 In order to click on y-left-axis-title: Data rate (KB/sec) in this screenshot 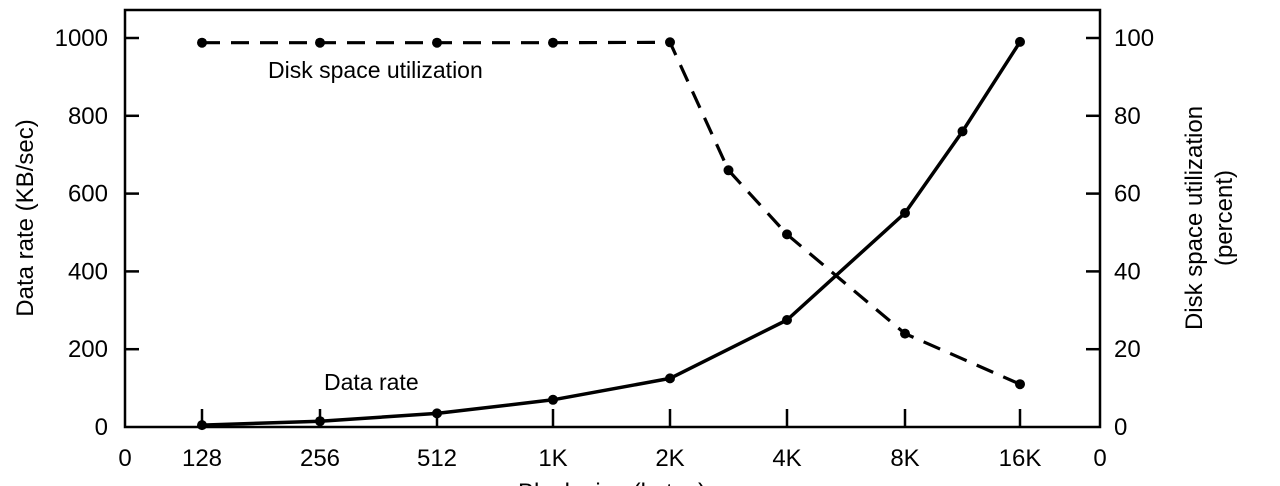, I will do `click(25, 217)`.